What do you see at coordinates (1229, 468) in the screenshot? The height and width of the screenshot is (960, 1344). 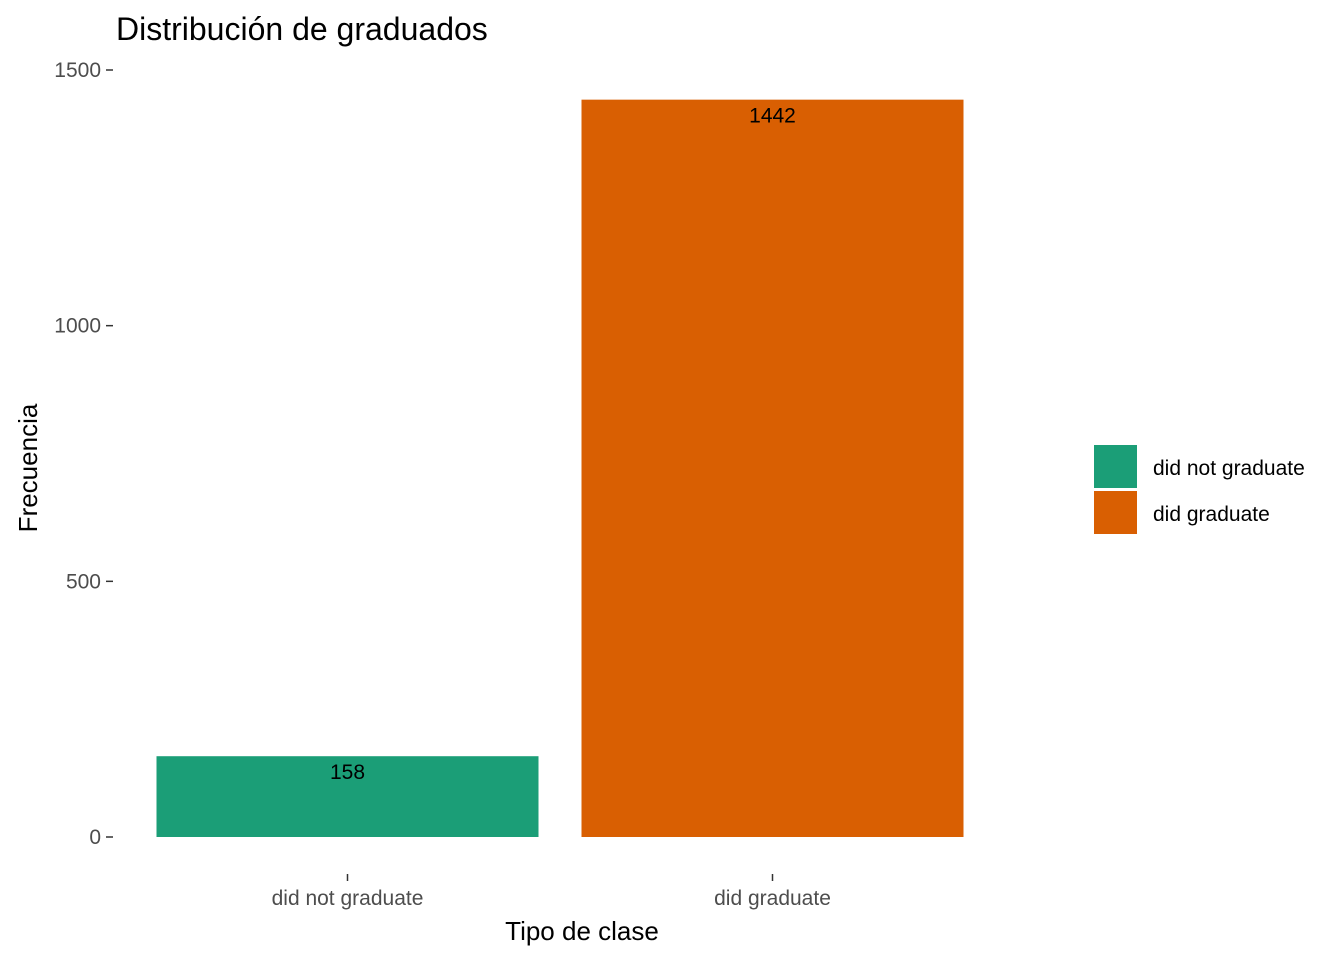 I see `legend-label: did not graduate` at bounding box center [1229, 468].